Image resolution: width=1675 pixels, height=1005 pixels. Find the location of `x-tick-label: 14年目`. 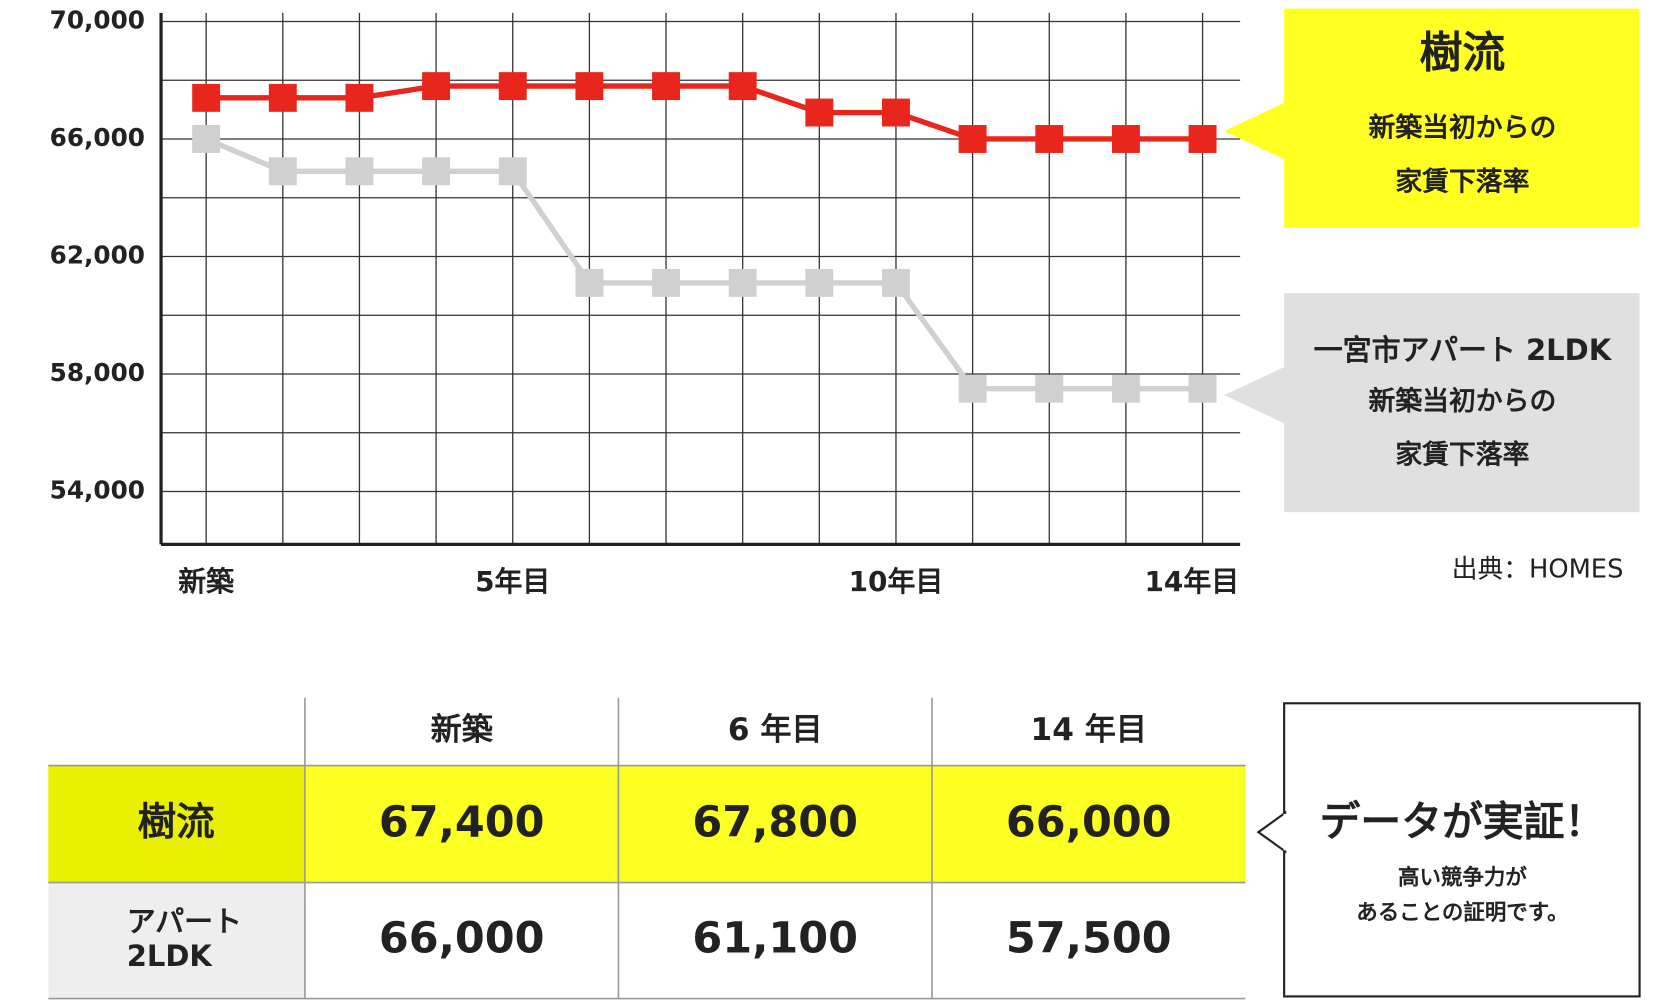

x-tick-label: 14年目 is located at coordinates (1191, 581).